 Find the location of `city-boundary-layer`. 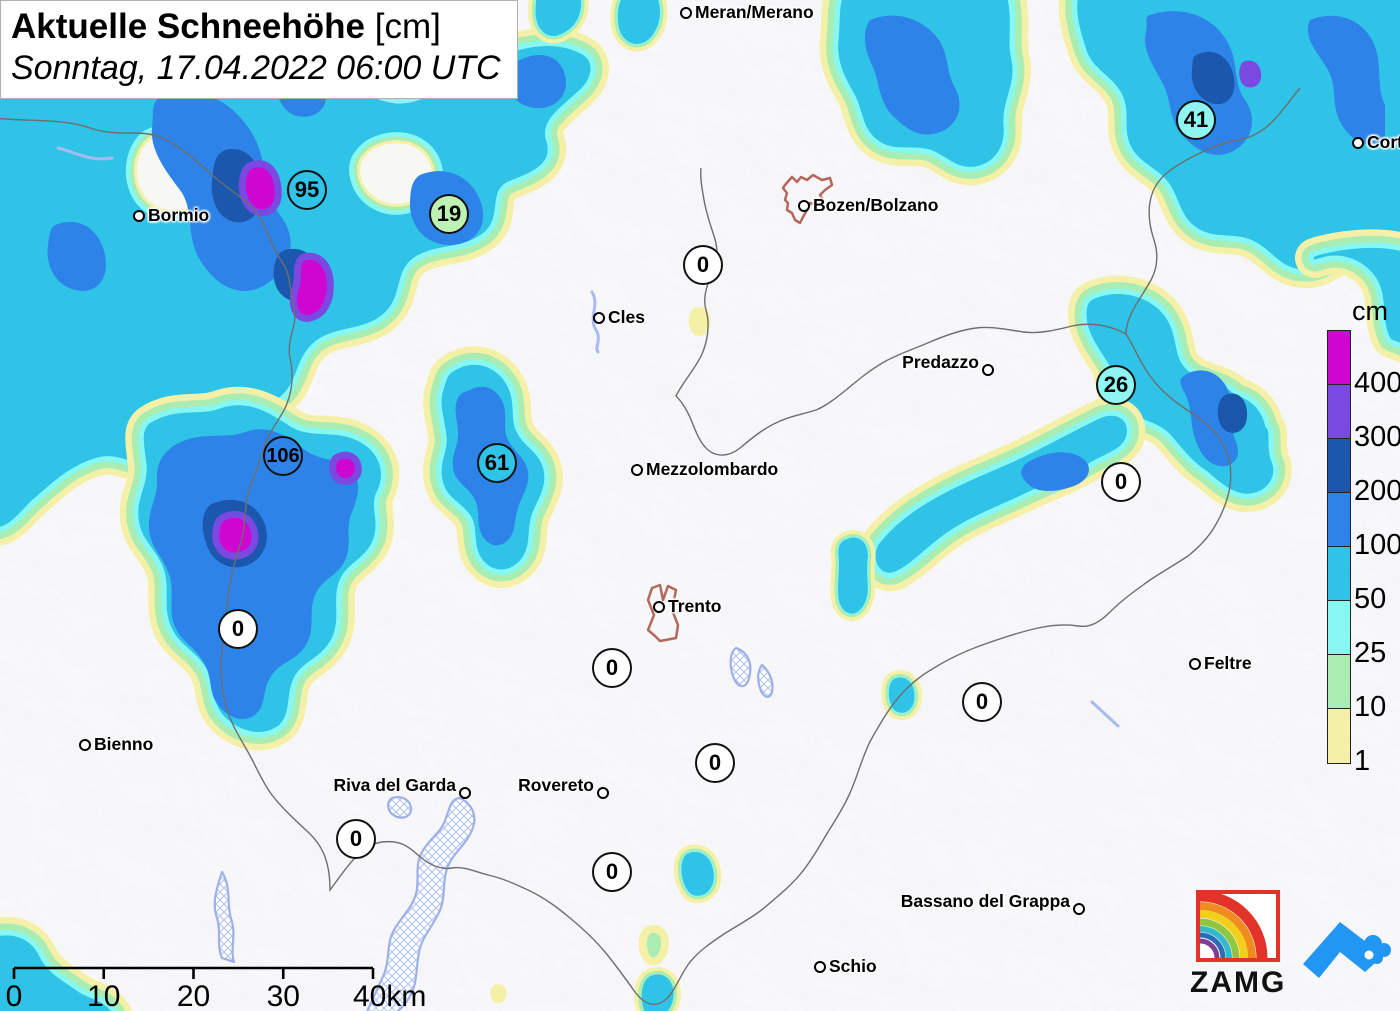

city-boundary-layer is located at coordinates (740, 408).